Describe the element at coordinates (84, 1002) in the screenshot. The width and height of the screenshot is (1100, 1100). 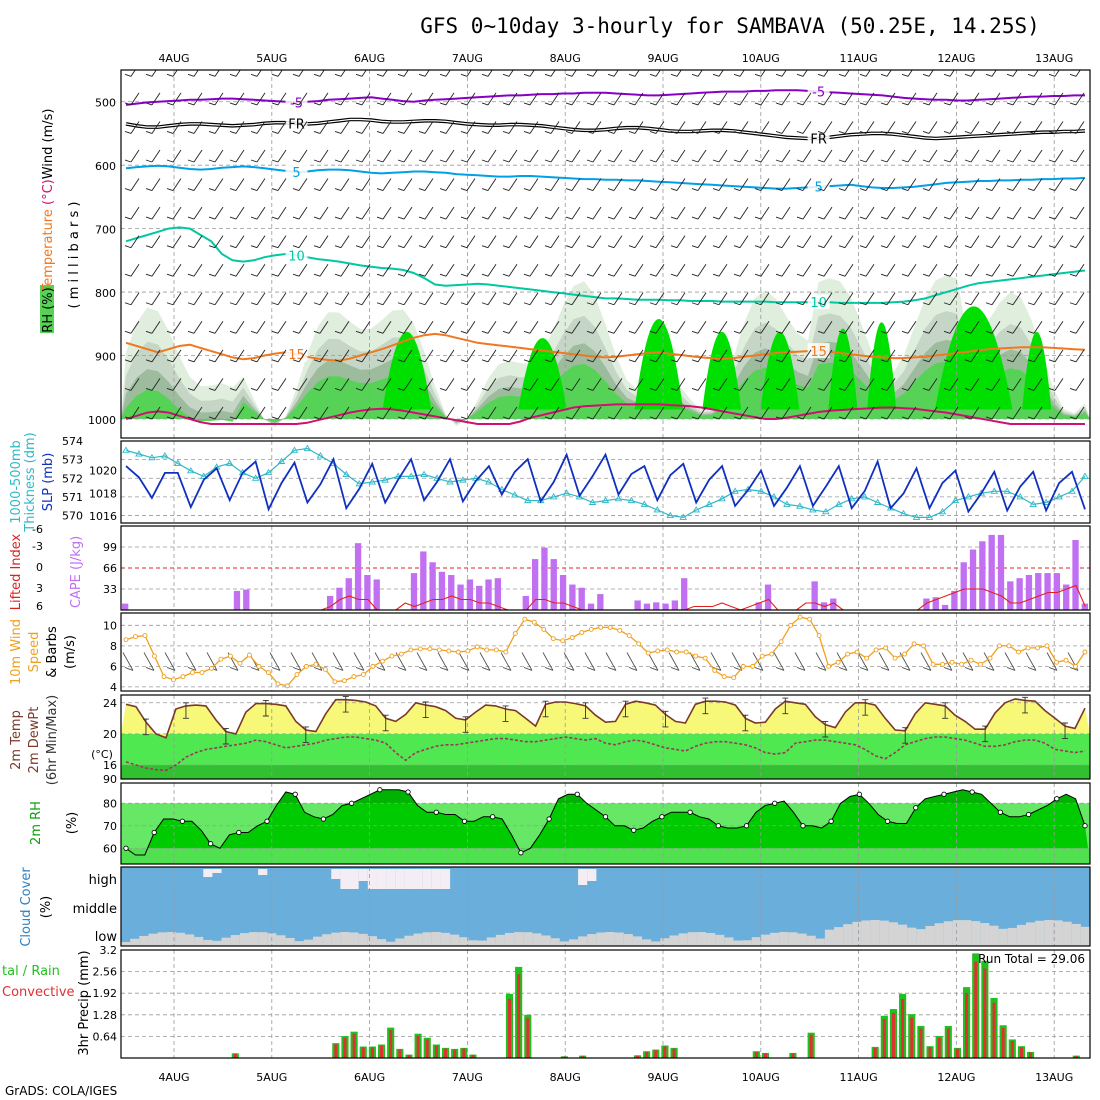
I see `ylabel-part: 3hr Precip (mm)` at that location.